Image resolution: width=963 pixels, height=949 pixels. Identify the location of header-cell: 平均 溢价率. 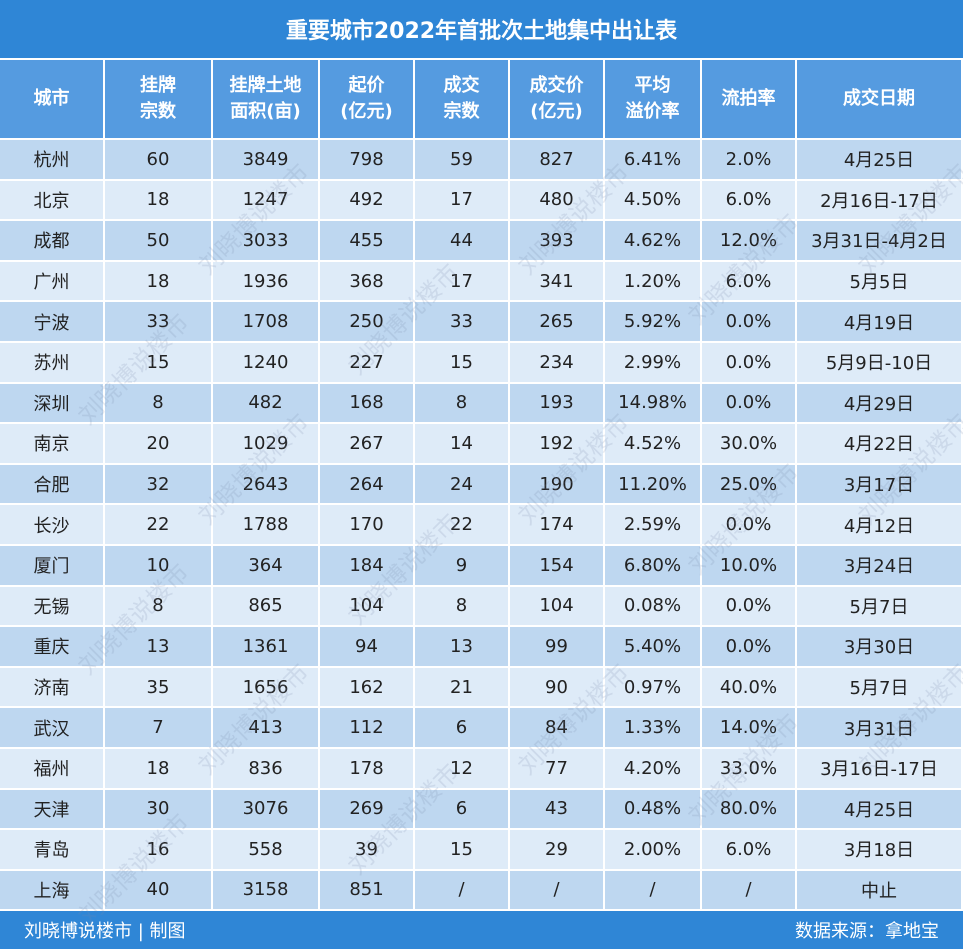
(653, 99).